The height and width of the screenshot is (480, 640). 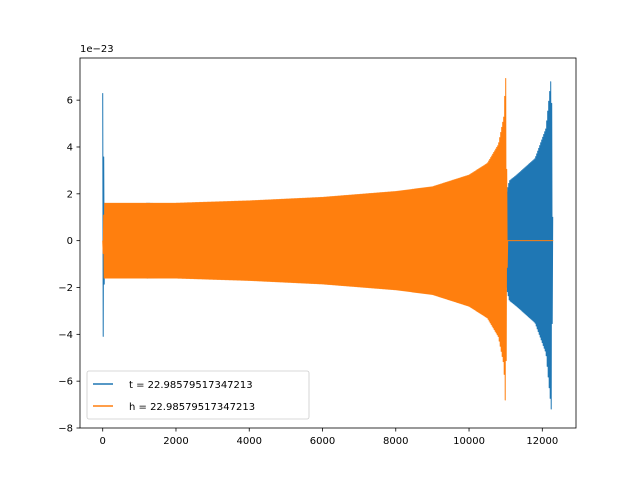 I want to click on x-axis: 0 2000 4000 6000 8000 10000 12000, so click(x=329, y=437).